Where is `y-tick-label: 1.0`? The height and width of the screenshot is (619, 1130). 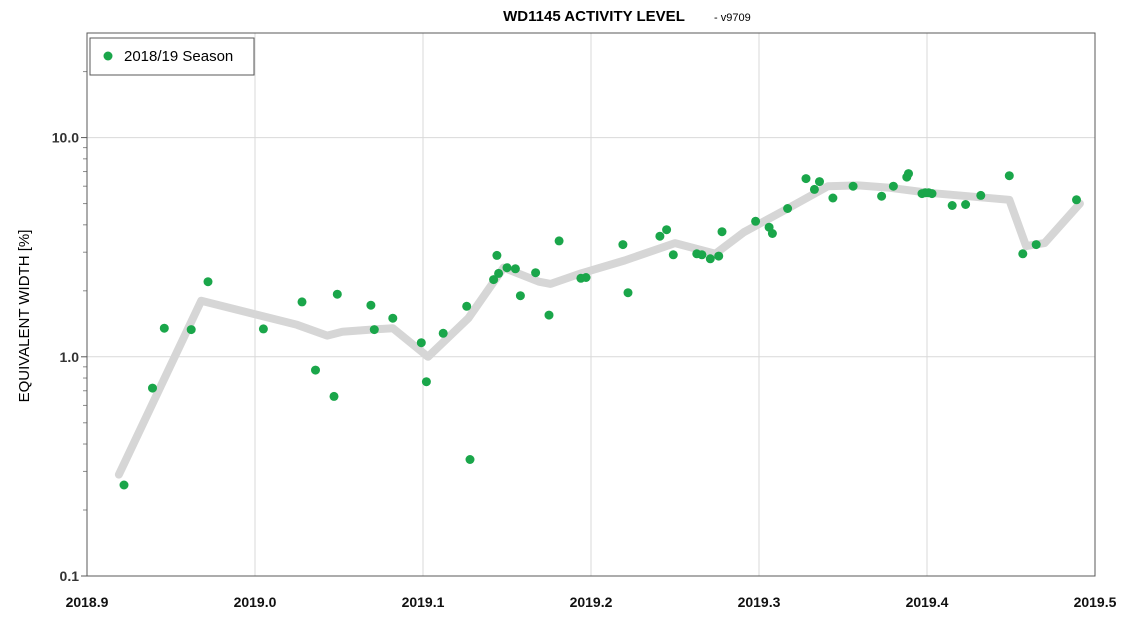
y-tick-label: 1.0 is located at coordinates (70, 357).